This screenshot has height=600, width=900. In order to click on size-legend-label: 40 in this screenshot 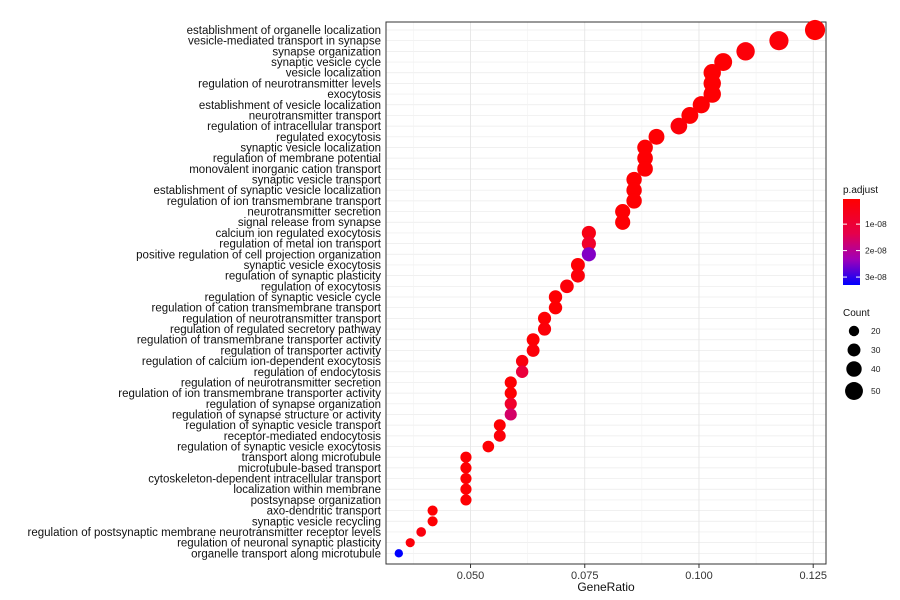, I will do `click(876, 369)`.